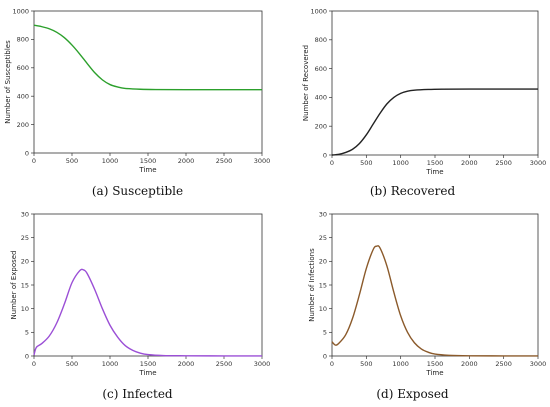 Image resolution: width=550 pixels, height=407 pixels. I want to click on exposed-plot-frame, so click(435, 285).